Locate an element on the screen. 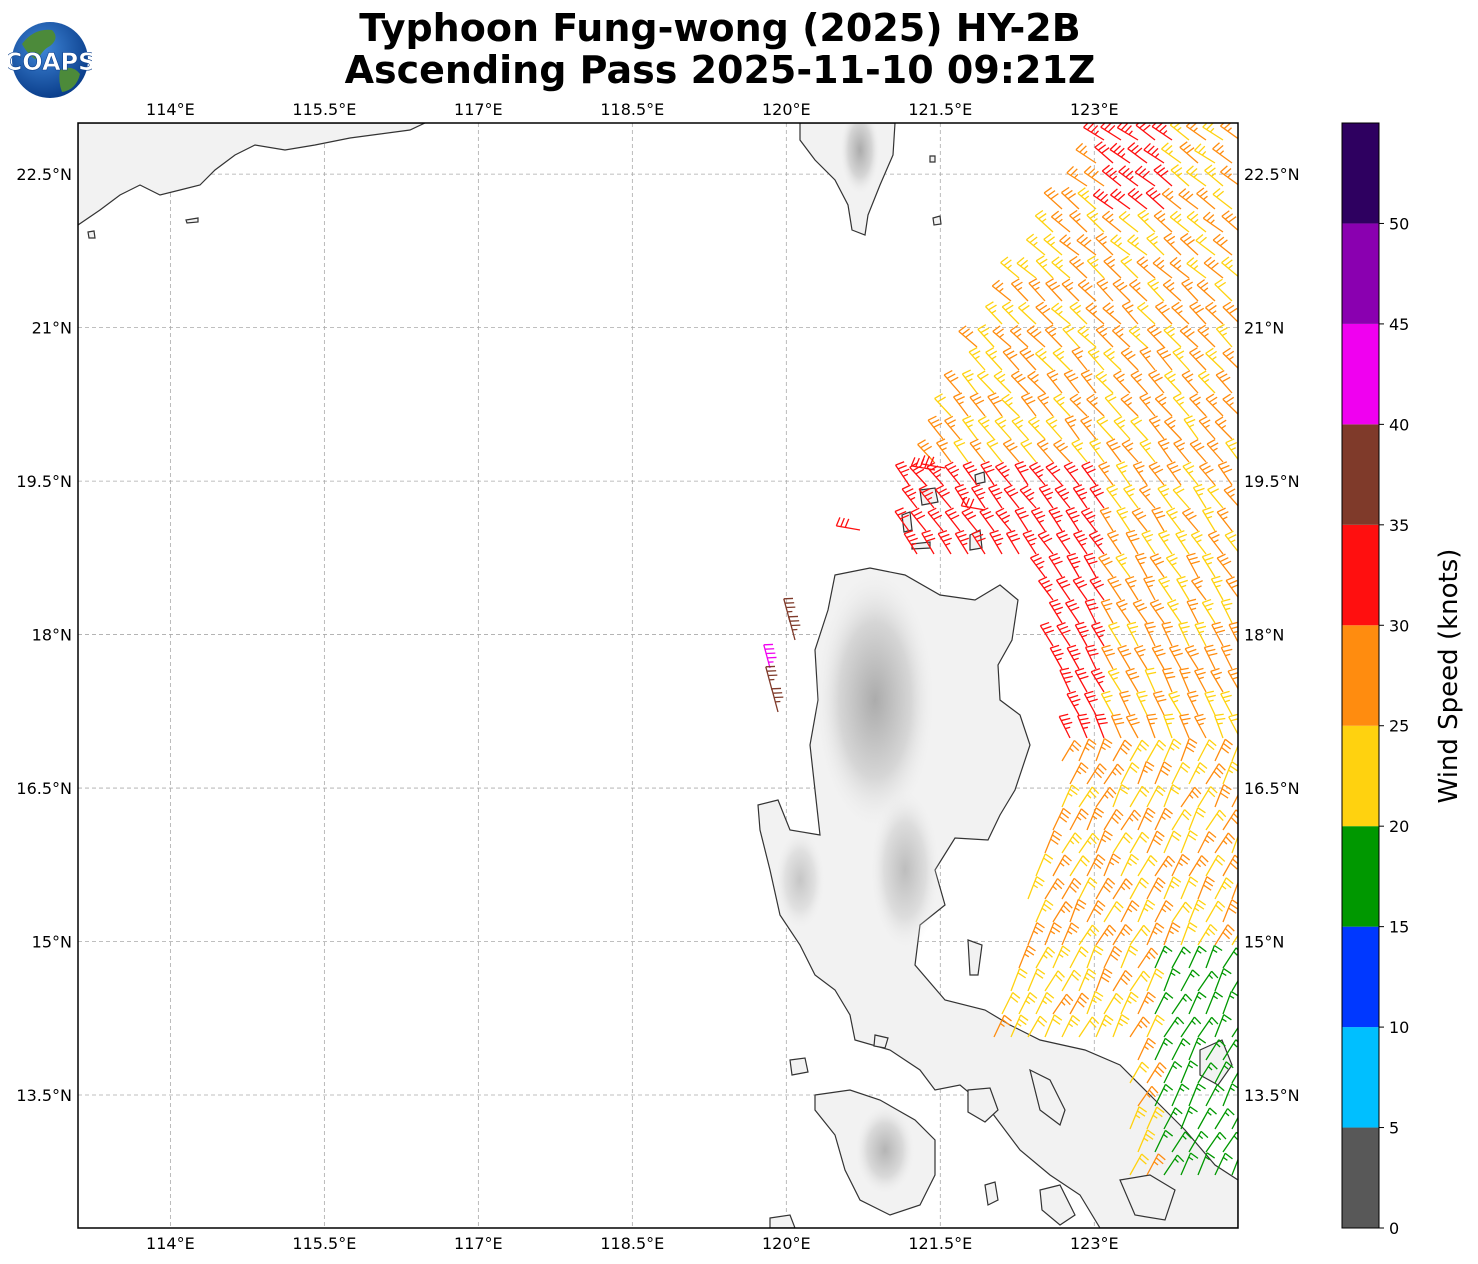  colorbar-tick-label: 25 is located at coordinates (1399, 726).